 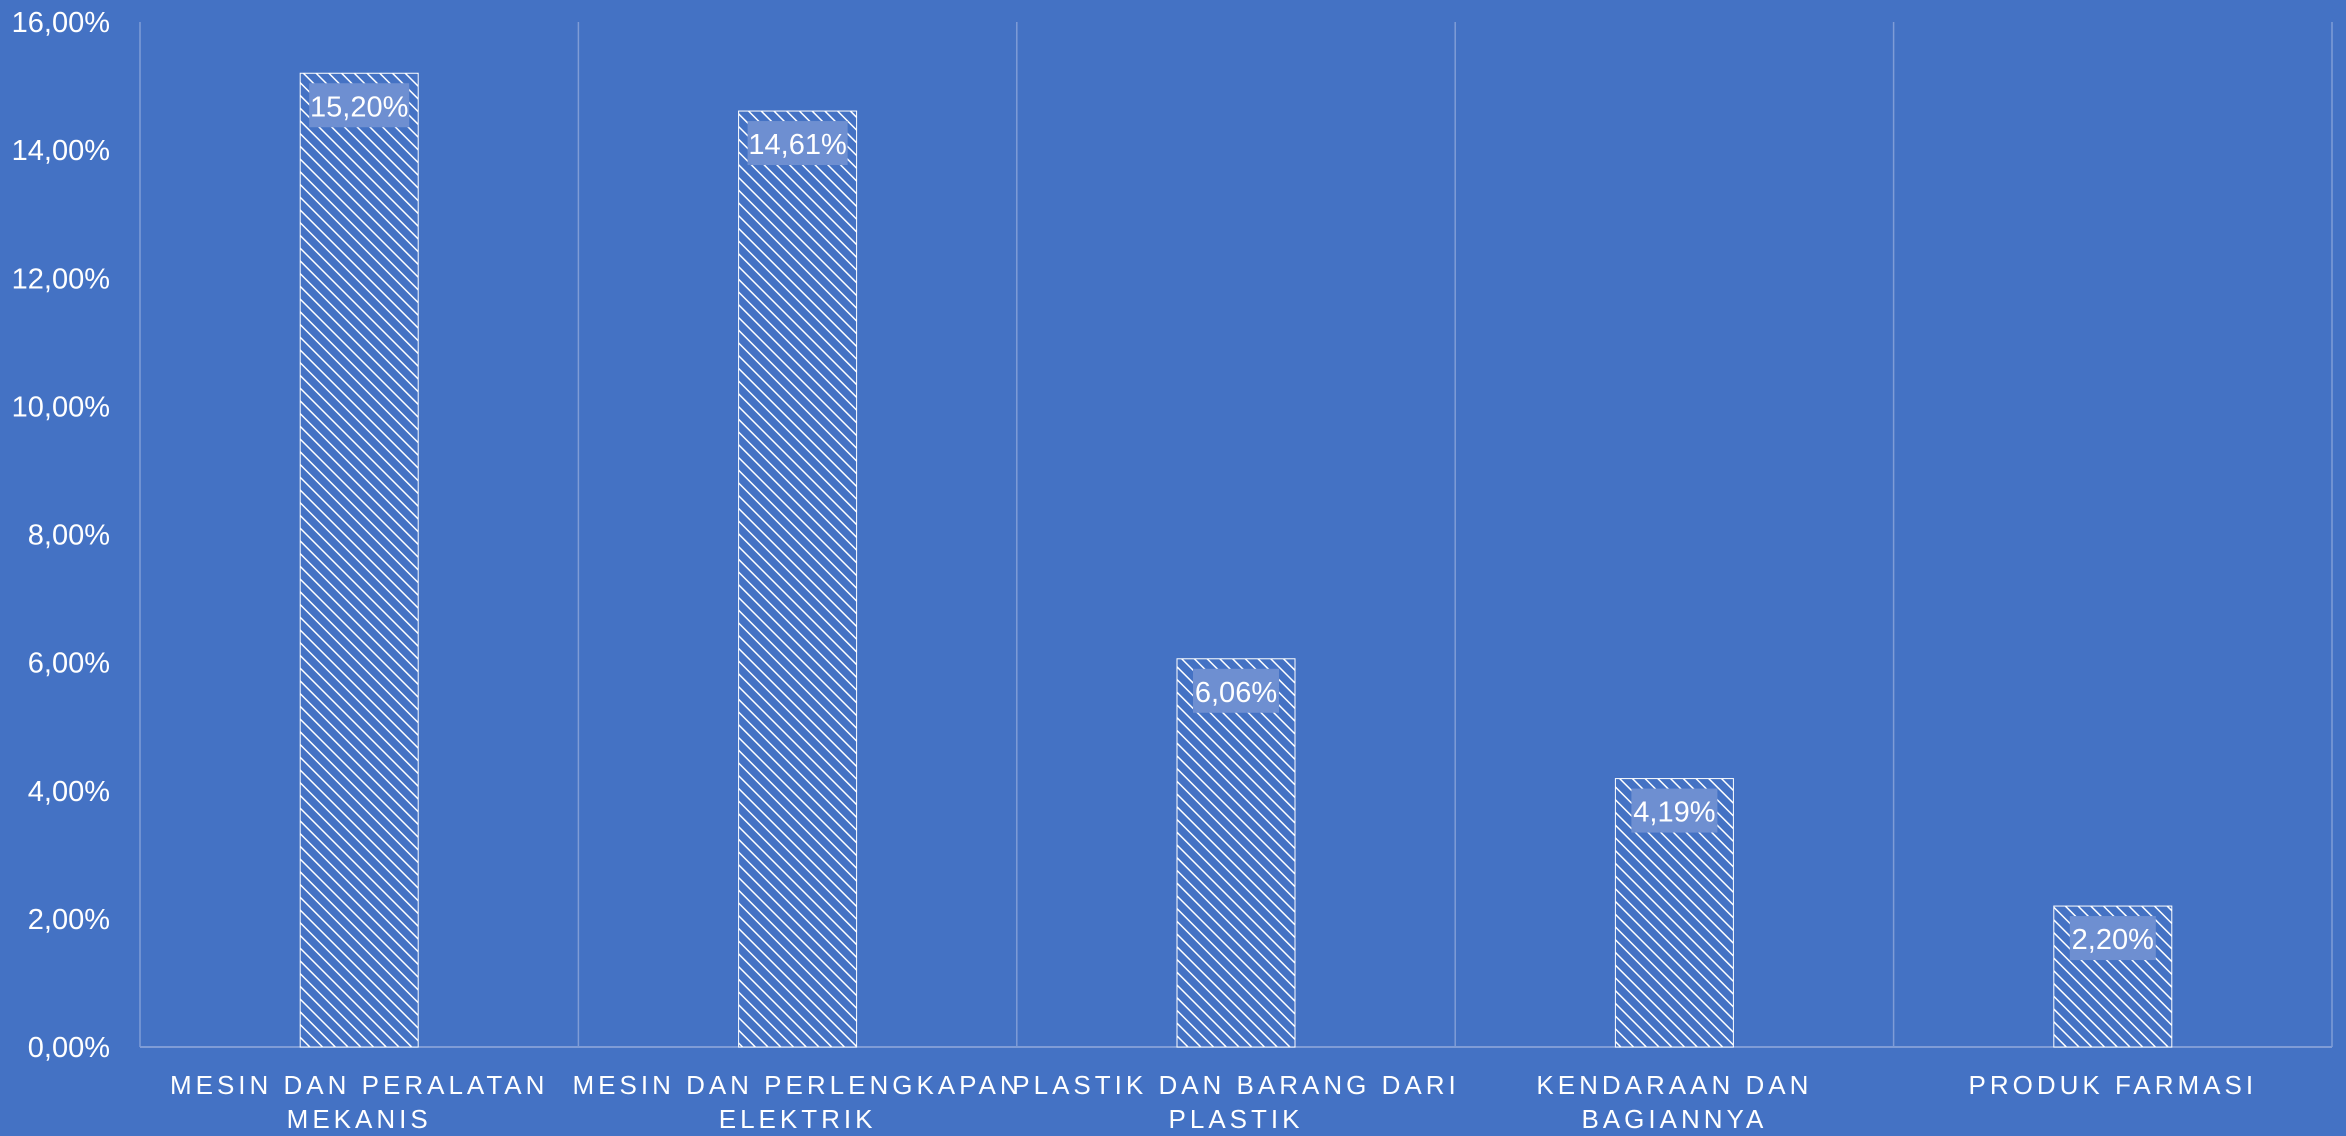 I want to click on data-label: 2,20%, so click(x=2113, y=940).